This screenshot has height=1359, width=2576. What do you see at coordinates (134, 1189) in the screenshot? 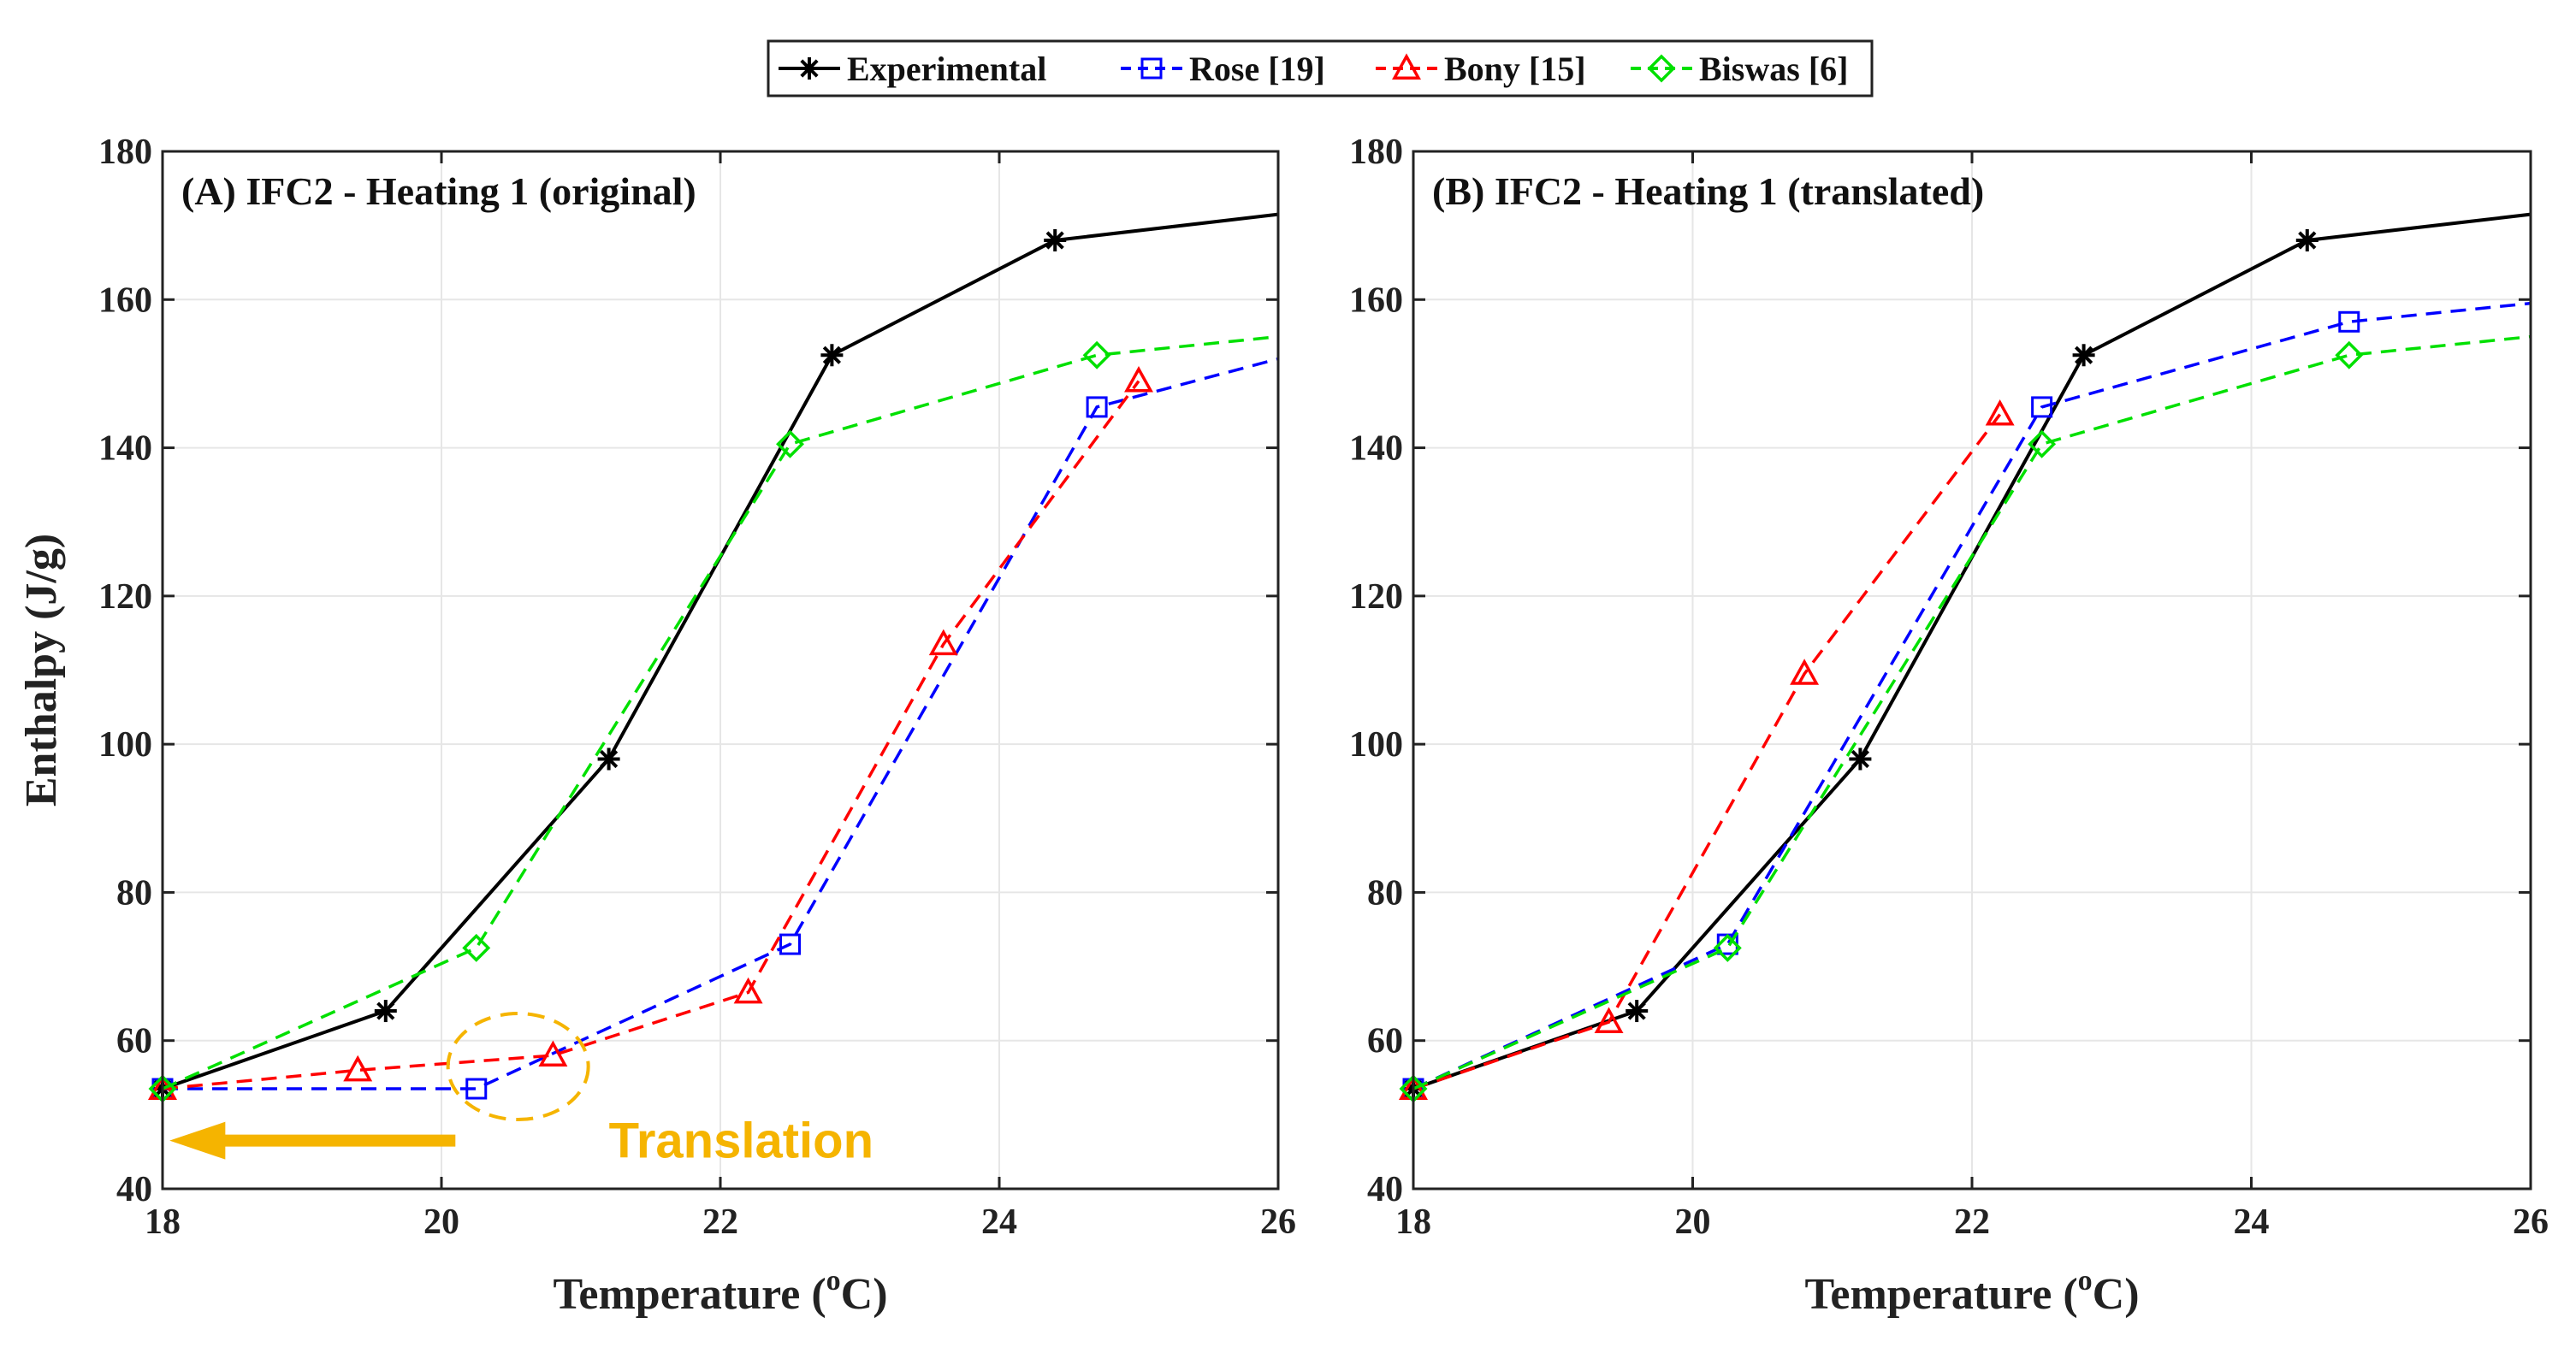
I see `chart-a-ytick-label: 40` at bounding box center [134, 1189].